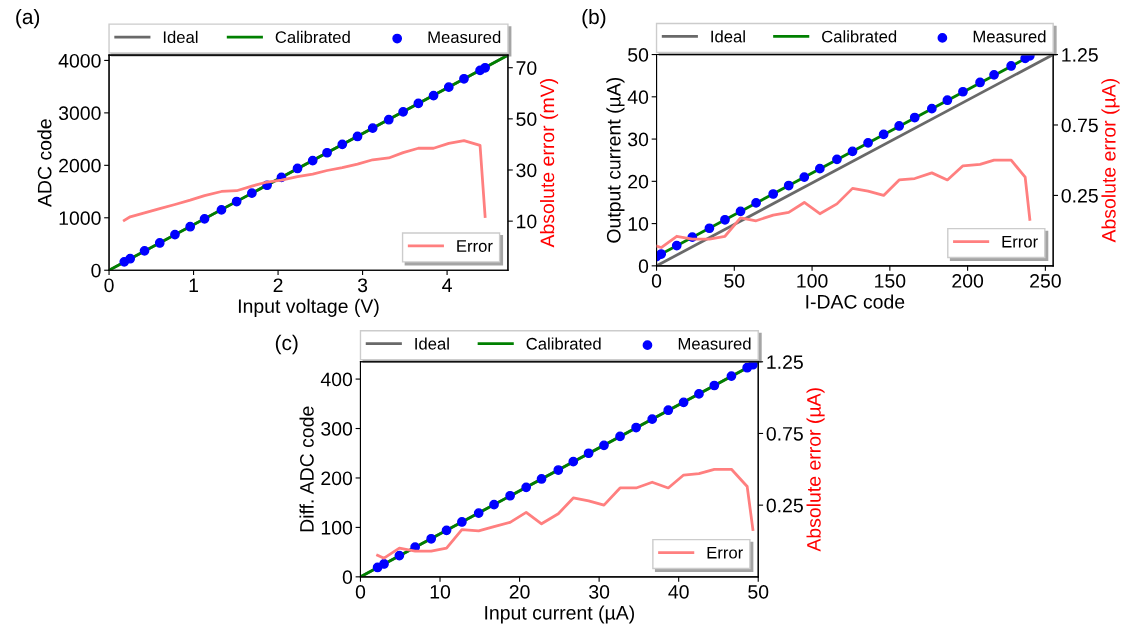 The height and width of the screenshot is (627, 1130). What do you see at coordinates (80, 165) in the screenshot?
I see `y-tick-label: 2000` at bounding box center [80, 165].